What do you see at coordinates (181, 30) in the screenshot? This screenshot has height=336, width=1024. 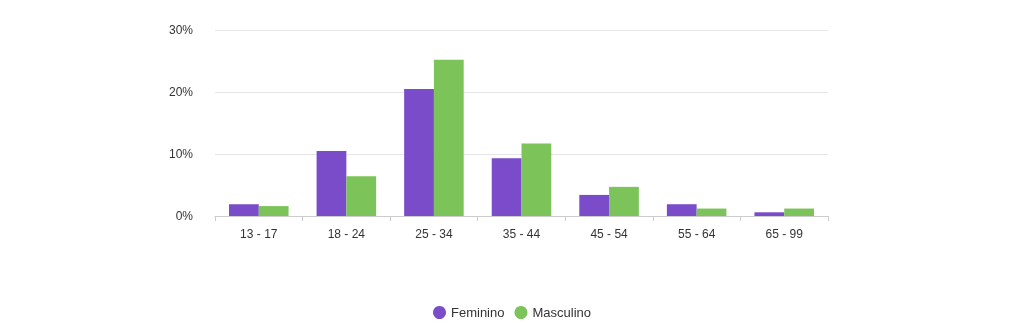 I see `y-tick-label: 30%` at bounding box center [181, 30].